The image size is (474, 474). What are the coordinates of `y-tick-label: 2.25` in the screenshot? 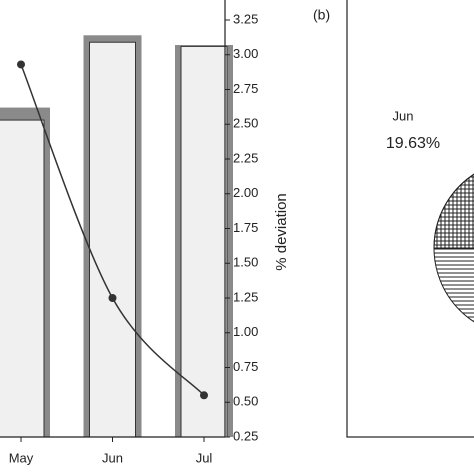 It's located at (245, 157).